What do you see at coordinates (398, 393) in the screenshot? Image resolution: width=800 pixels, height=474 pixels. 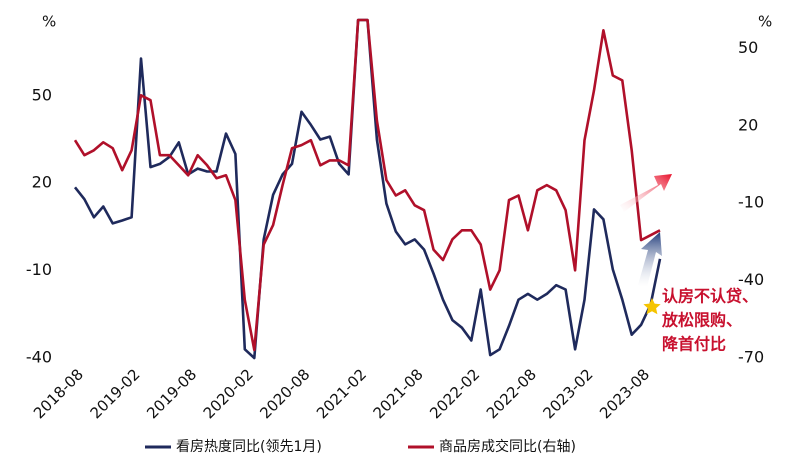 I see `x-tick-label: 2021-08` at bounding box center [398, 393].